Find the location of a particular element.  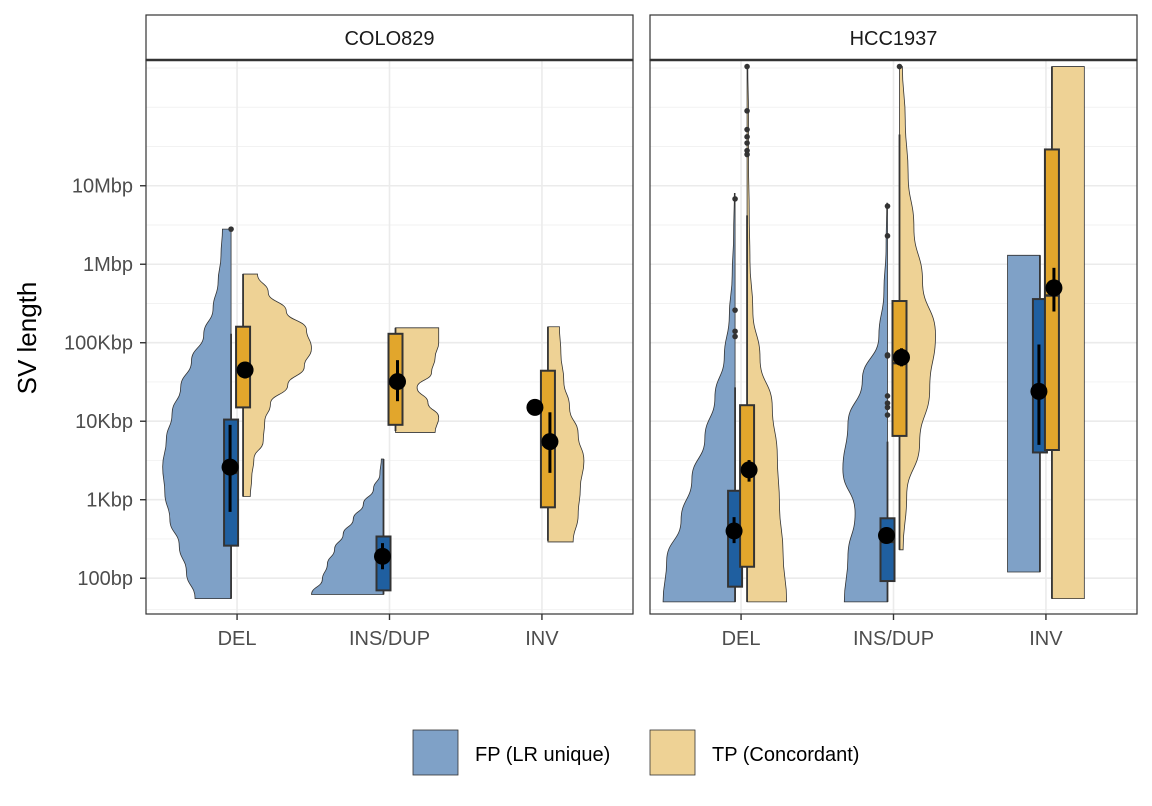

legend-label-FP: FP (LR unique) is located at coordinates (542, 755).